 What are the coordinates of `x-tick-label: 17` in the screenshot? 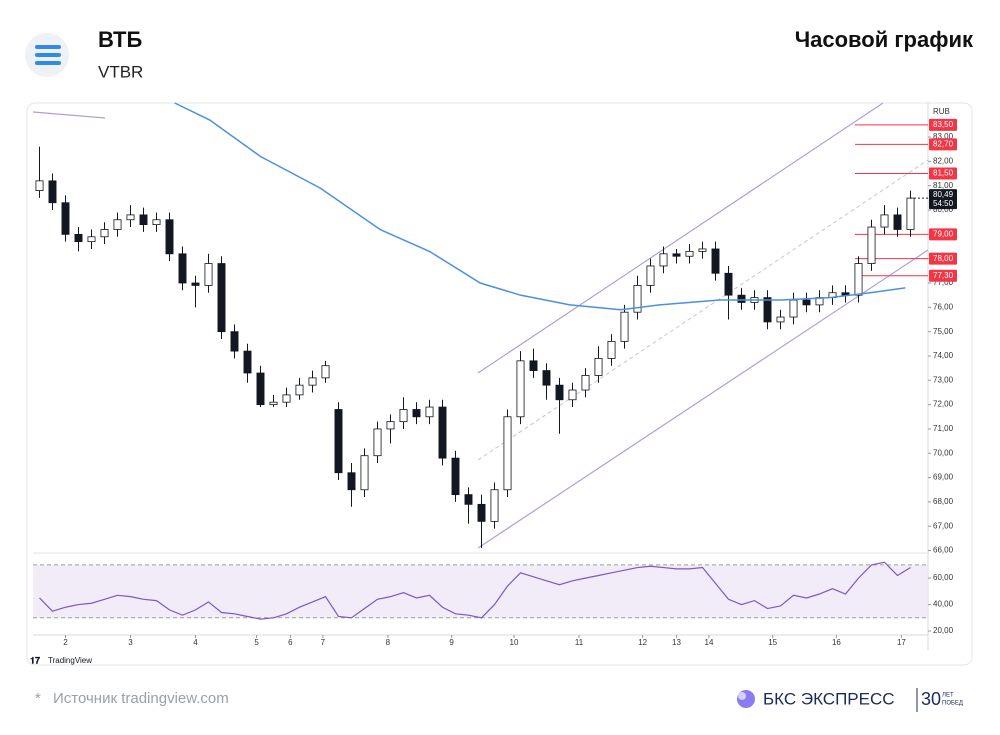 It's located at (901, 642).